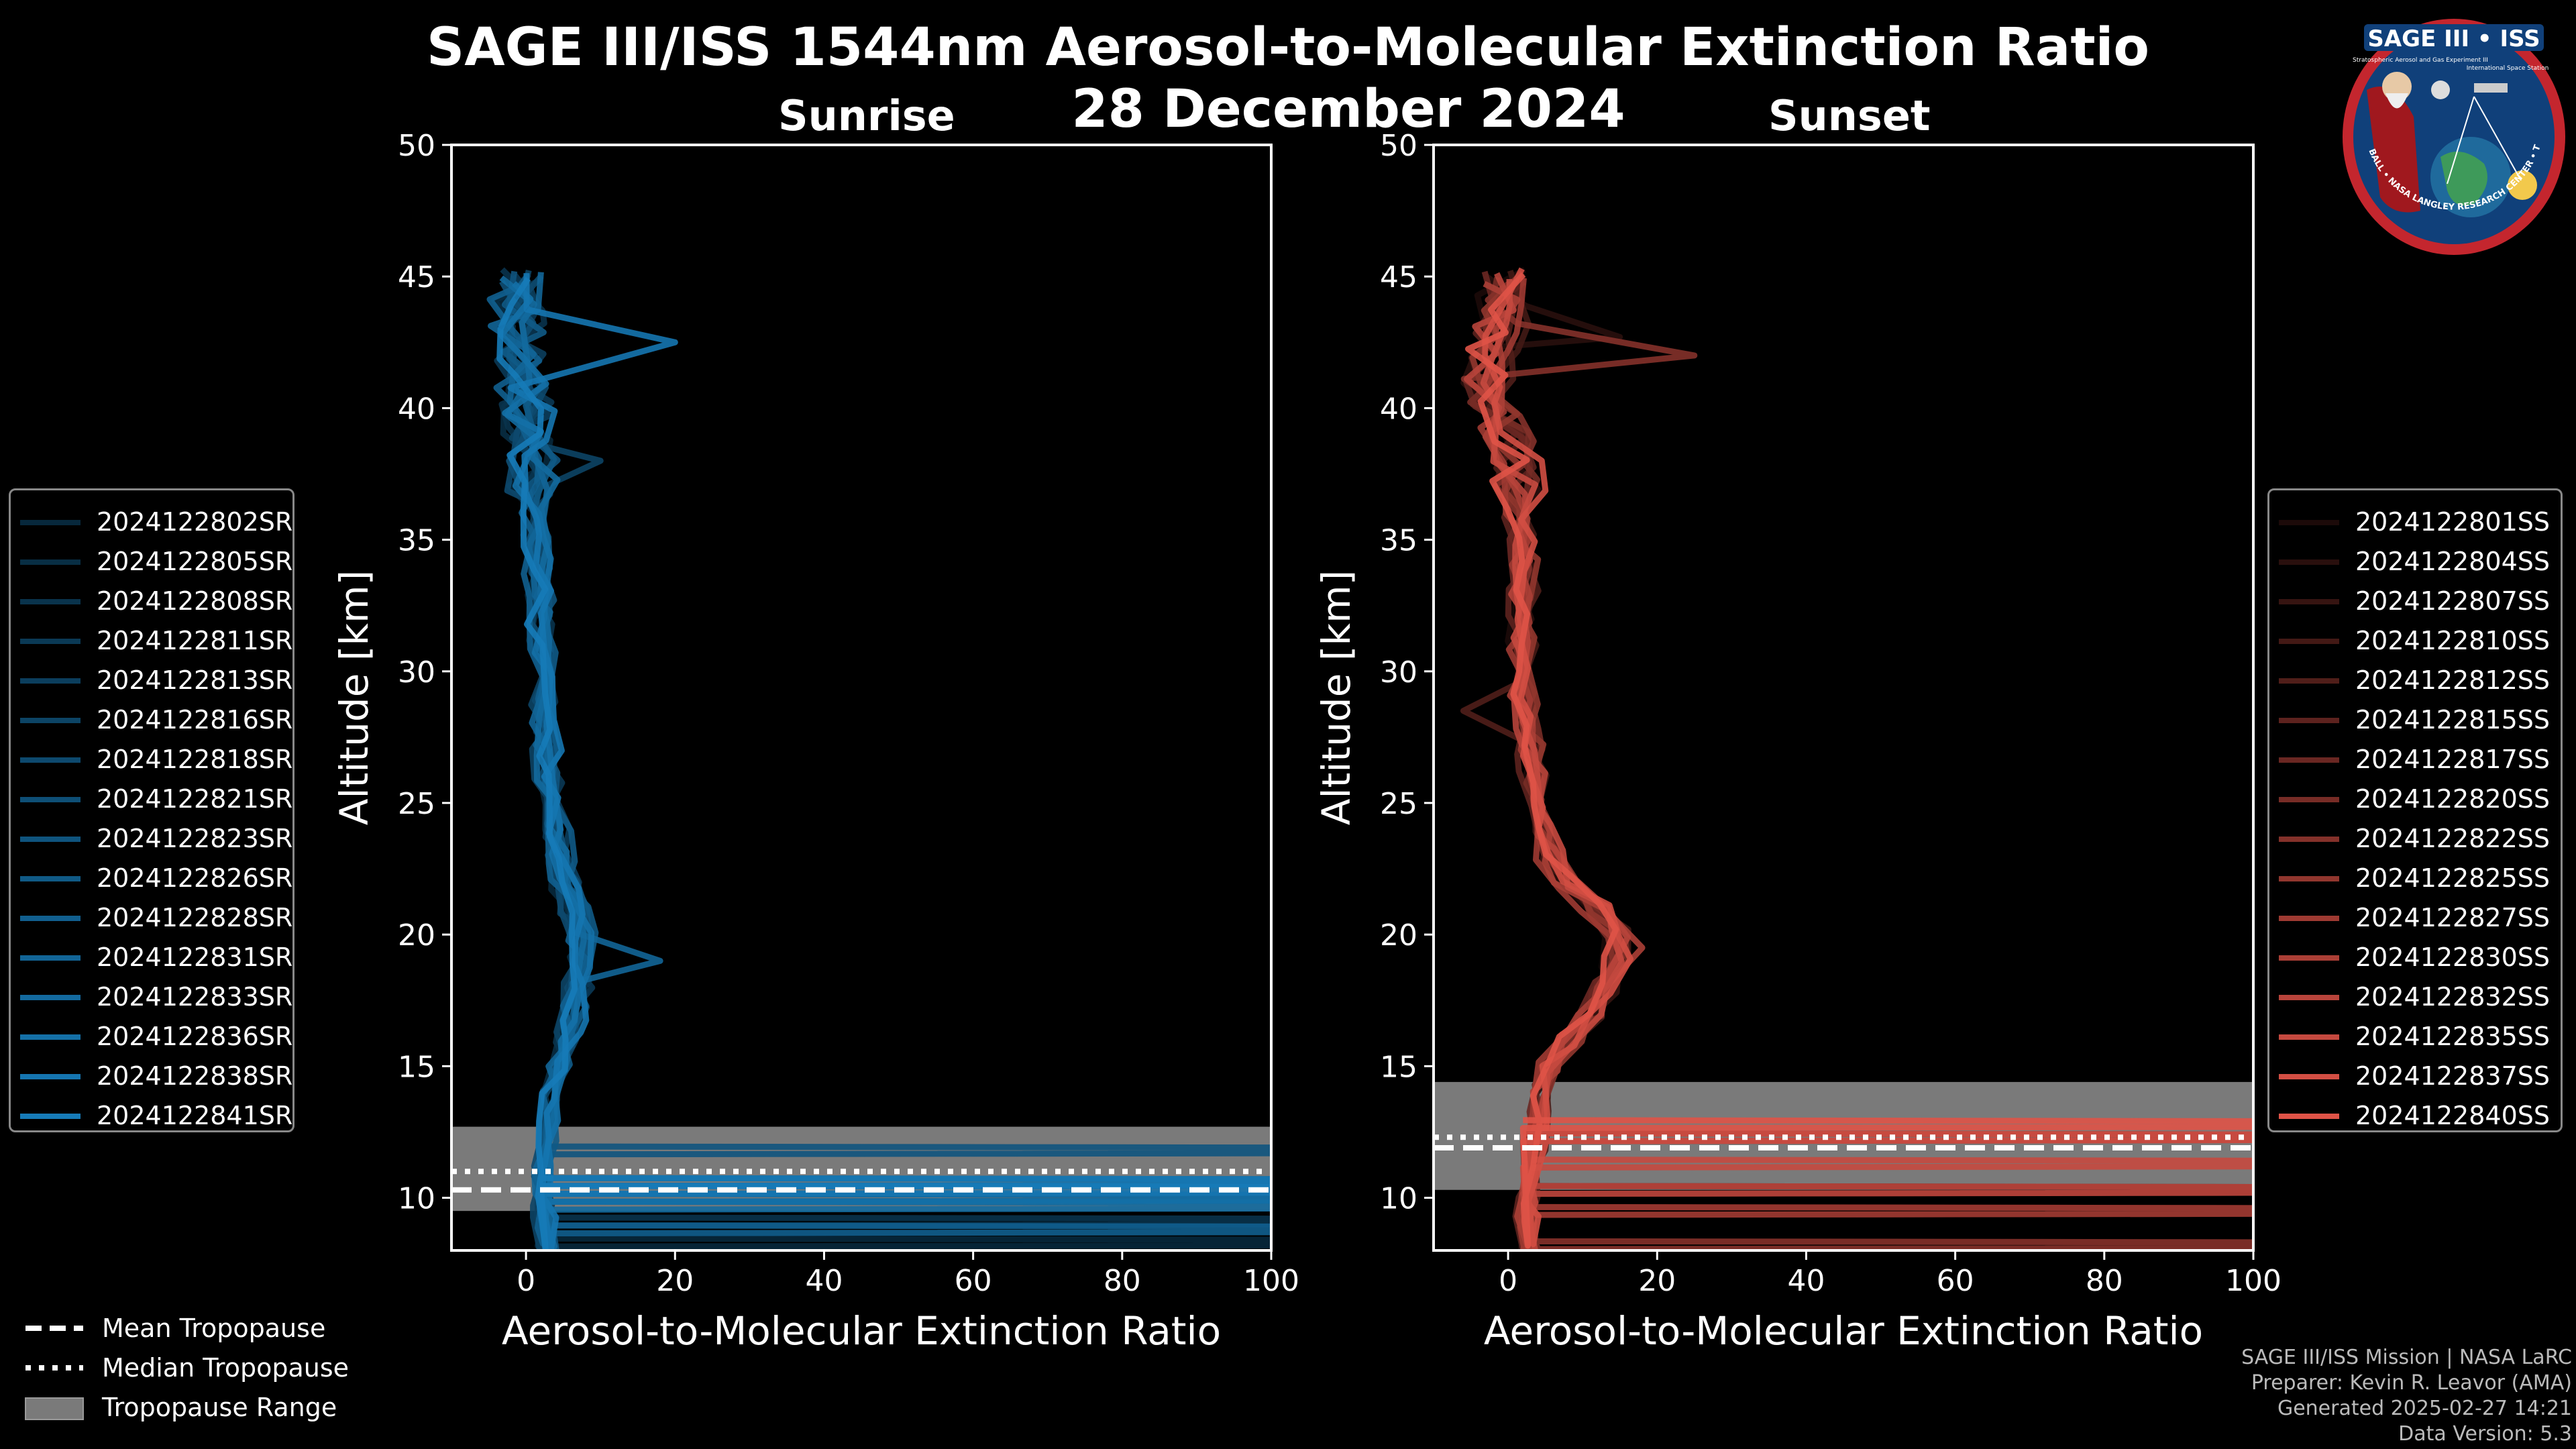  What do you see at coordinates (195, 799) in the screenshot?
I see `sunrise-legend-label: 2024122821SR` at bounding box center [195, 799].